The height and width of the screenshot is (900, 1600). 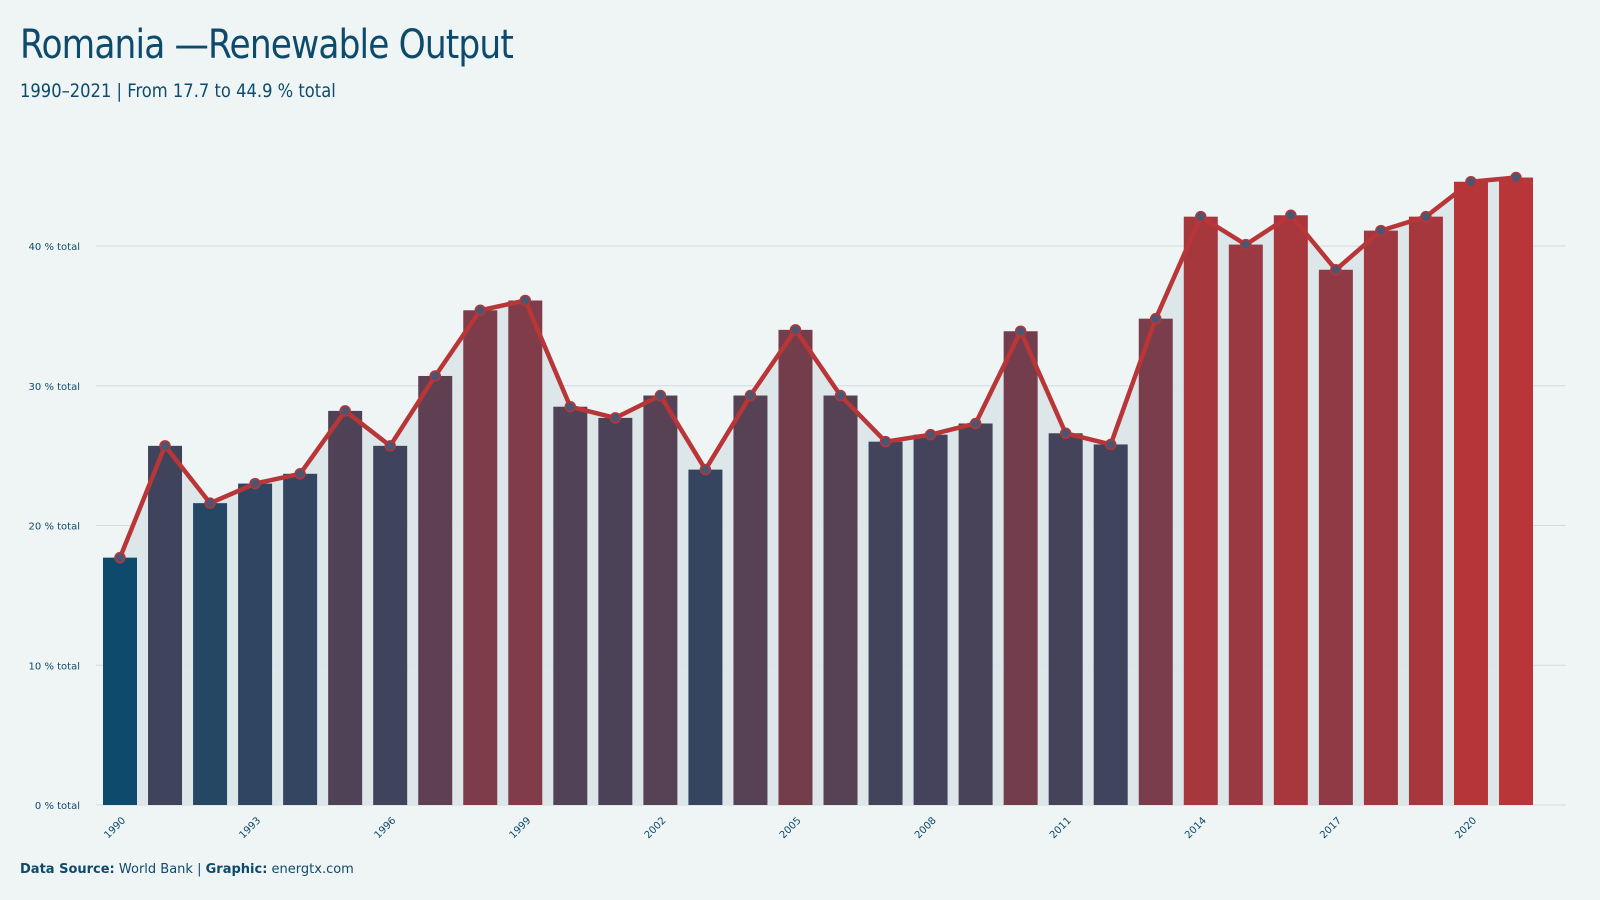 What do you see at coordinates (1470, 493) in the screenshot?
I see `bar-2020` at bounding box center [1470, 493].